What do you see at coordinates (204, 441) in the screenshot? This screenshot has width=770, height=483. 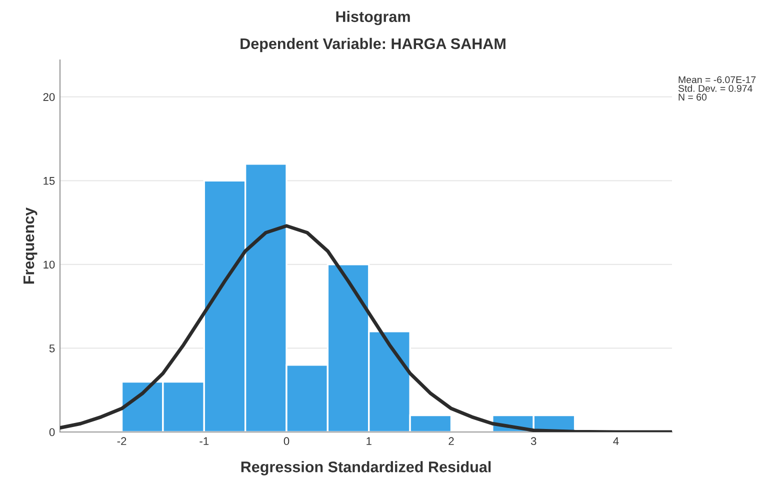 I see `x-tick-label: -1` at bounding box center [204, 441].